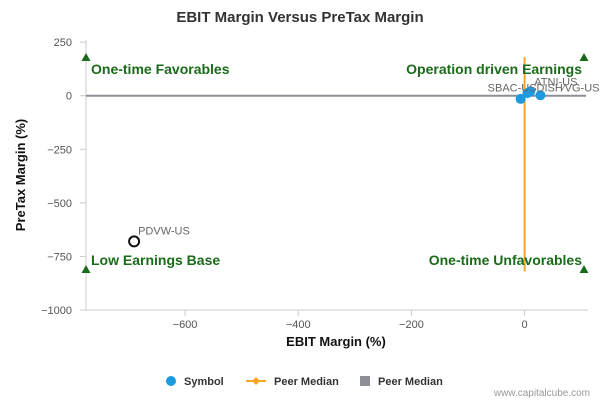 This screenshot has height=400, width=600. I want to click on data-point-sbac-us, so click(520, 98).